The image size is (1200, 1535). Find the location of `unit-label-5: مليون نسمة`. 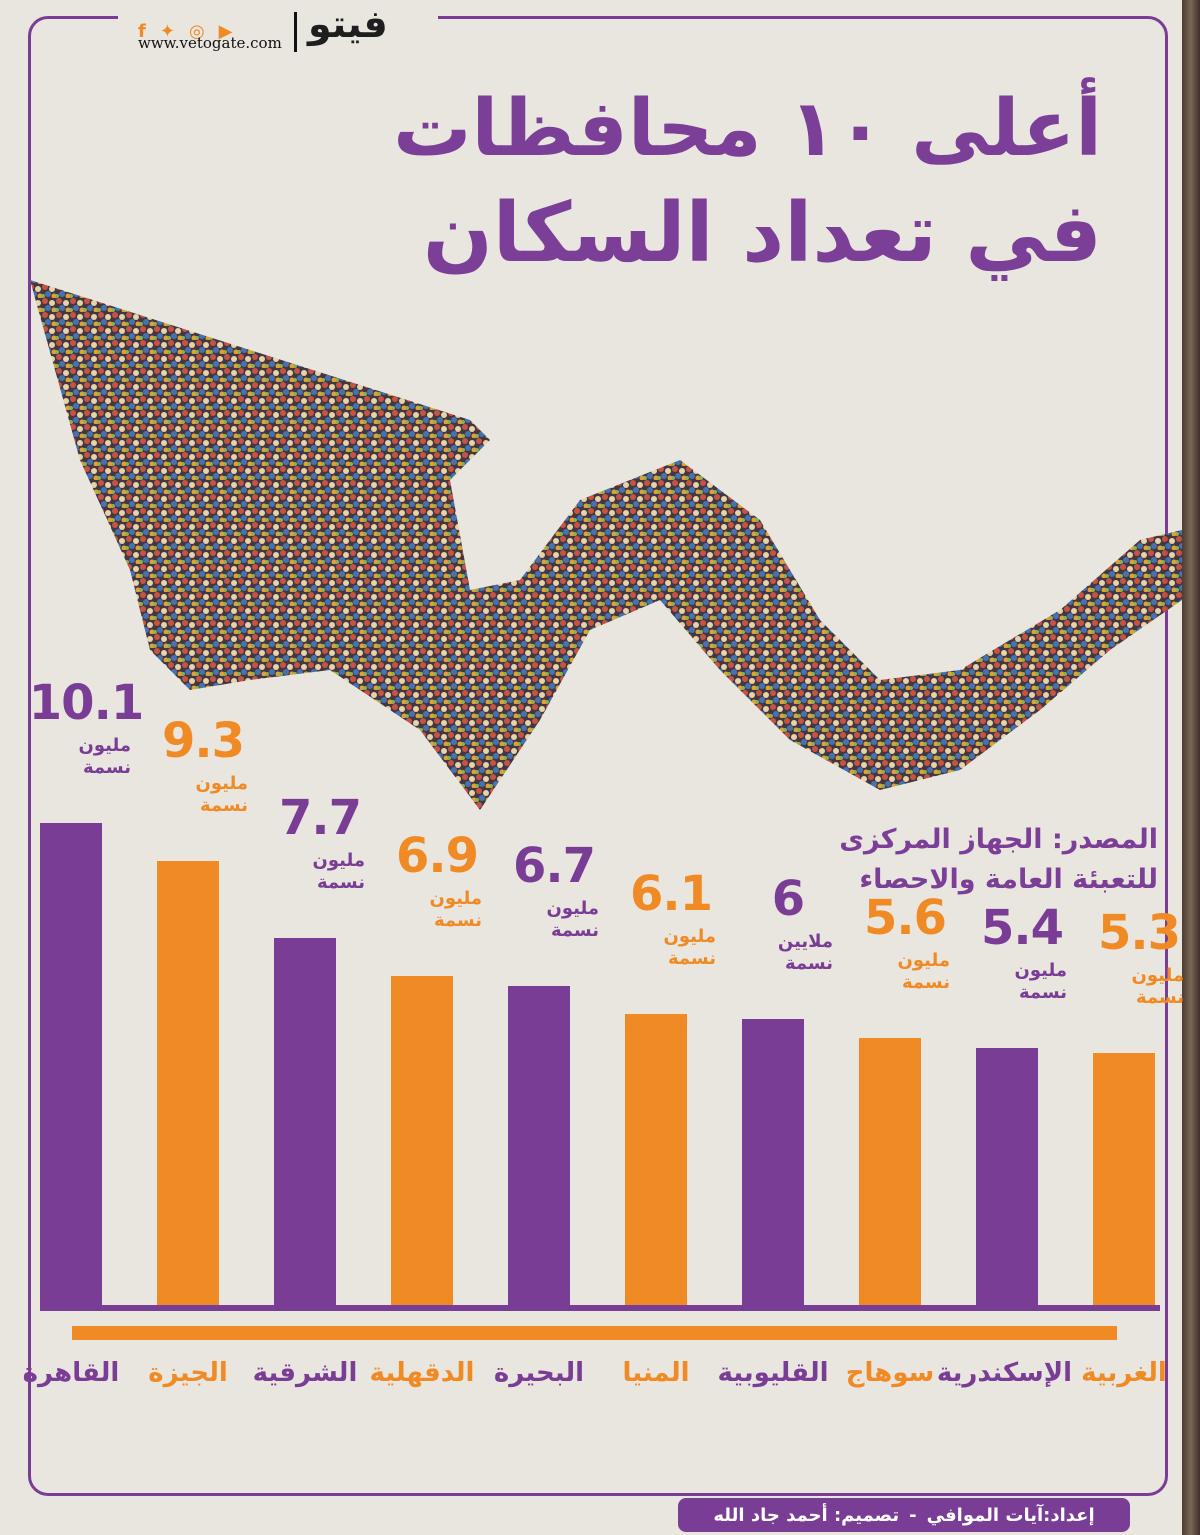

unit-label-5: مليون نسمة is located at coordinates (549, 919).